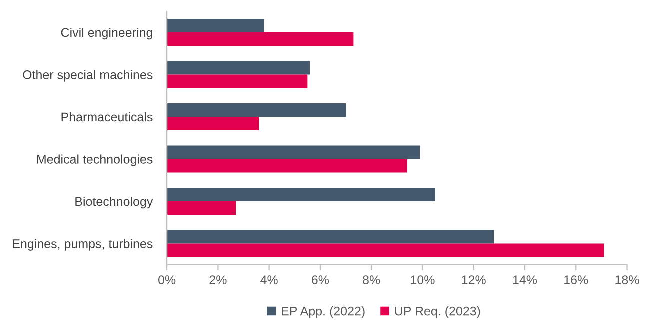  What do you see at coordinates (167, 280) in the screenshot?
I see `x-tick-label: 0%` at bounding box center [167, 280].